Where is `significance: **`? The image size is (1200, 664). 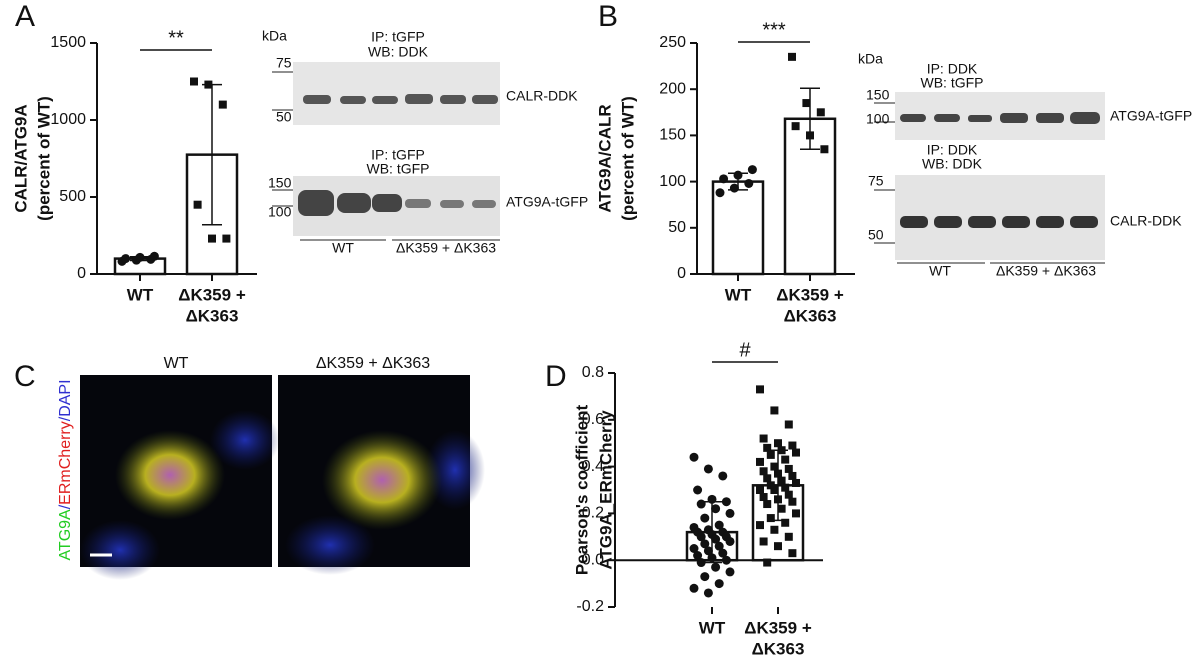
significance: ** is located at coordinates (176, 38).